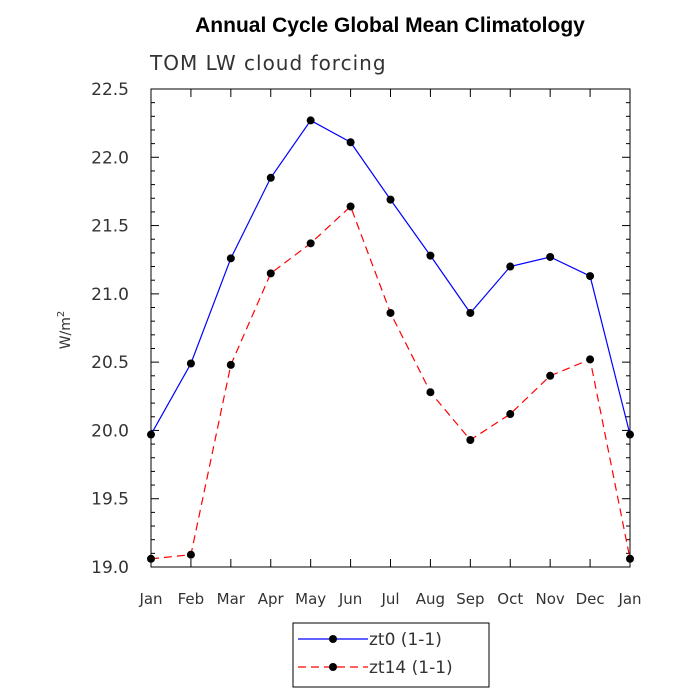 The height and width of the screenshot is (700, 700). I want to click on x-tick-label: Jul, so click(389, 599).